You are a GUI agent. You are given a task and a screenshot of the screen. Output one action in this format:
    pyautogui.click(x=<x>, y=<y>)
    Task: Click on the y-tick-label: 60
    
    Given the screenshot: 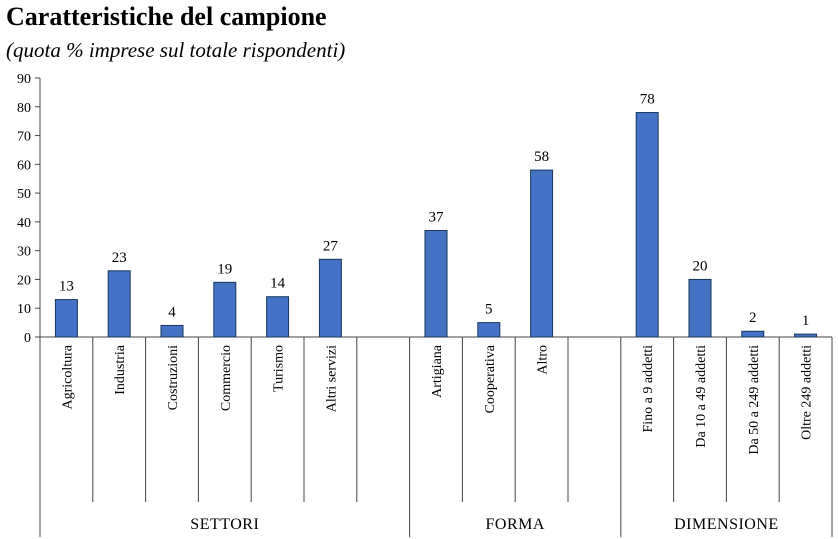 What is the action you would take?
    pyautogui.click(x=24, y=165)
    